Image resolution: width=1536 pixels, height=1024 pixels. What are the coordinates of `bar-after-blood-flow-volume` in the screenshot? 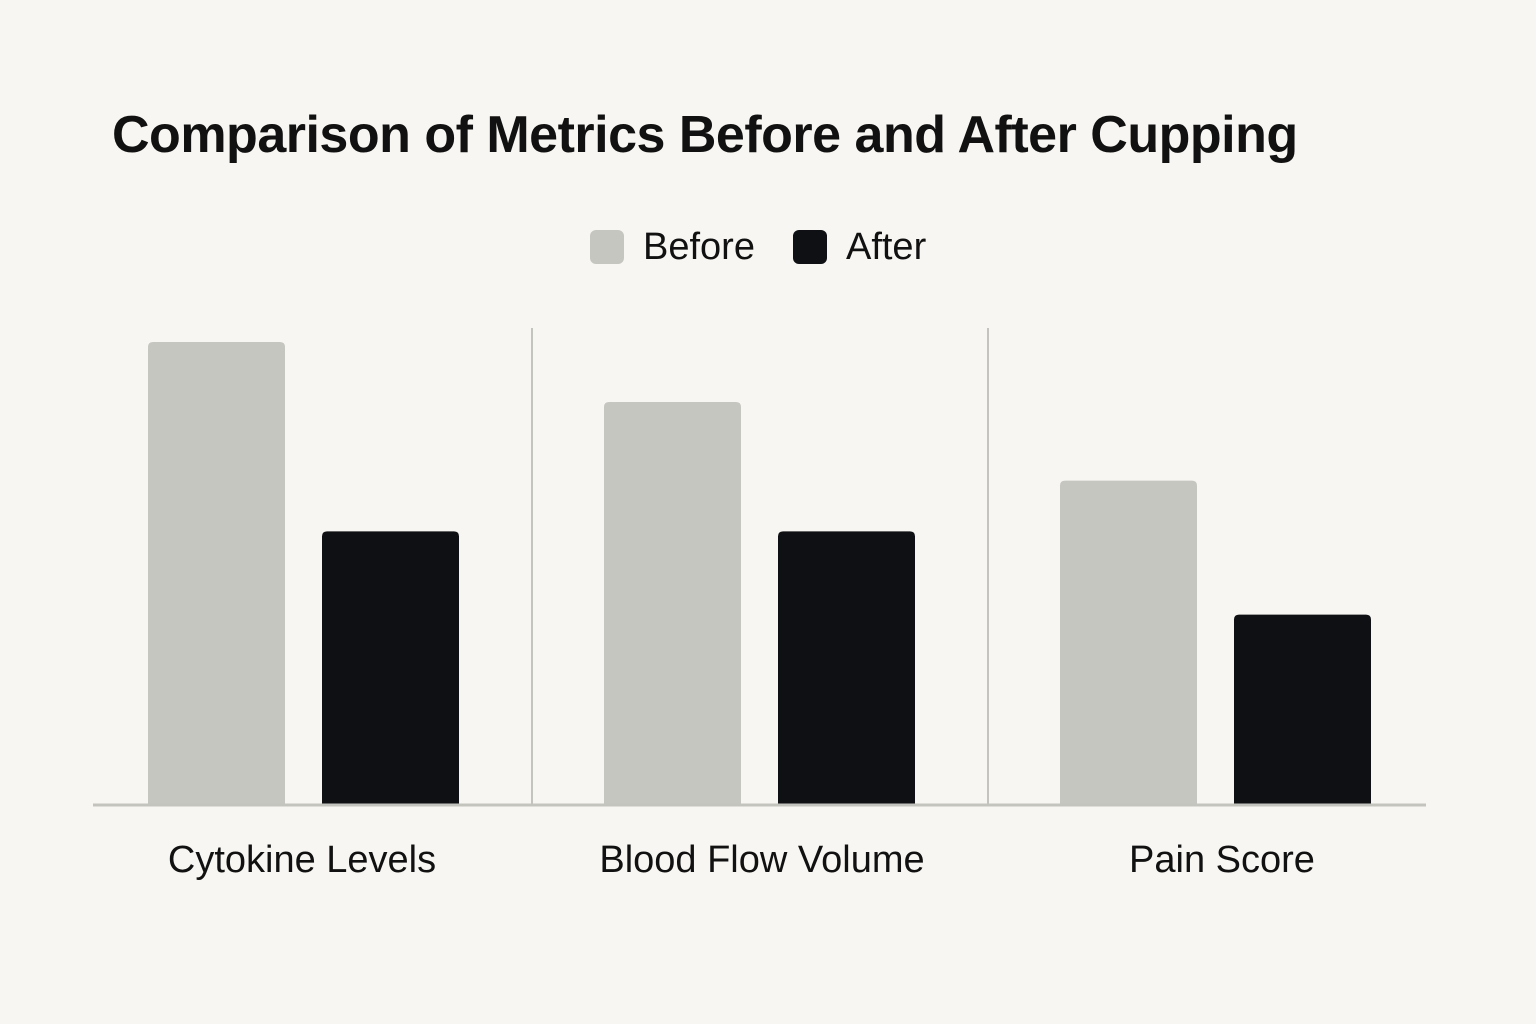 It's located at (846, 667).